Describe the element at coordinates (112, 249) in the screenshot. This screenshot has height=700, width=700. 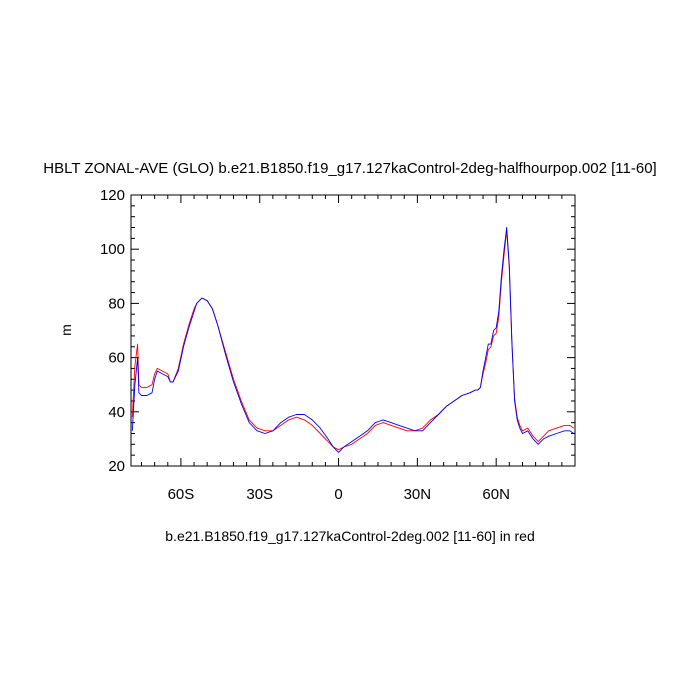
I see `y-tick-label: 100` at that location.